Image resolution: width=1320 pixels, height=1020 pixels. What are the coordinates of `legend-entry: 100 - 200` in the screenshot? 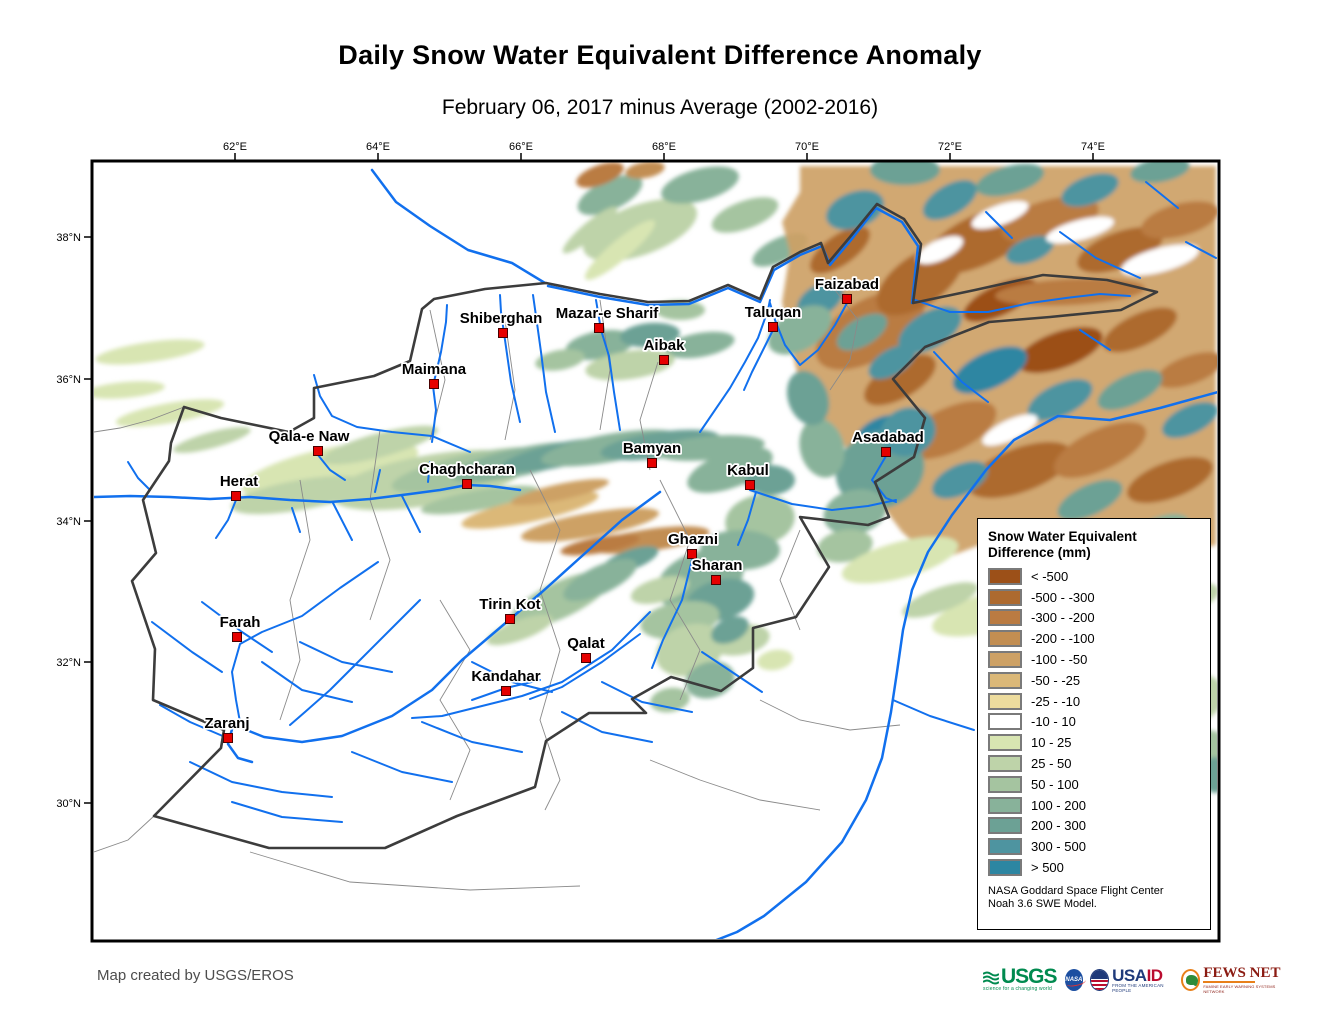 It's located at (1096, 805).